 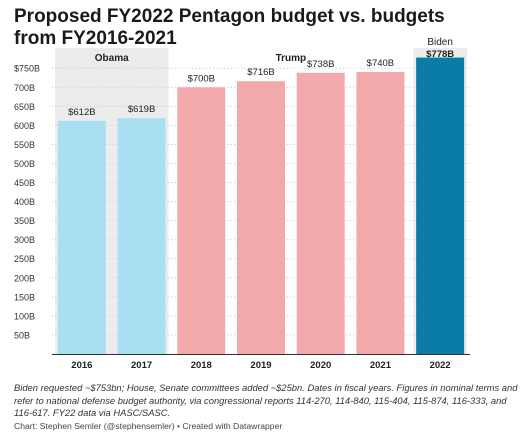 What do you see at coordinates (320, 64) in the screenshot?
I see `value-label-2020: $738B` at bounding box center [320, 64].